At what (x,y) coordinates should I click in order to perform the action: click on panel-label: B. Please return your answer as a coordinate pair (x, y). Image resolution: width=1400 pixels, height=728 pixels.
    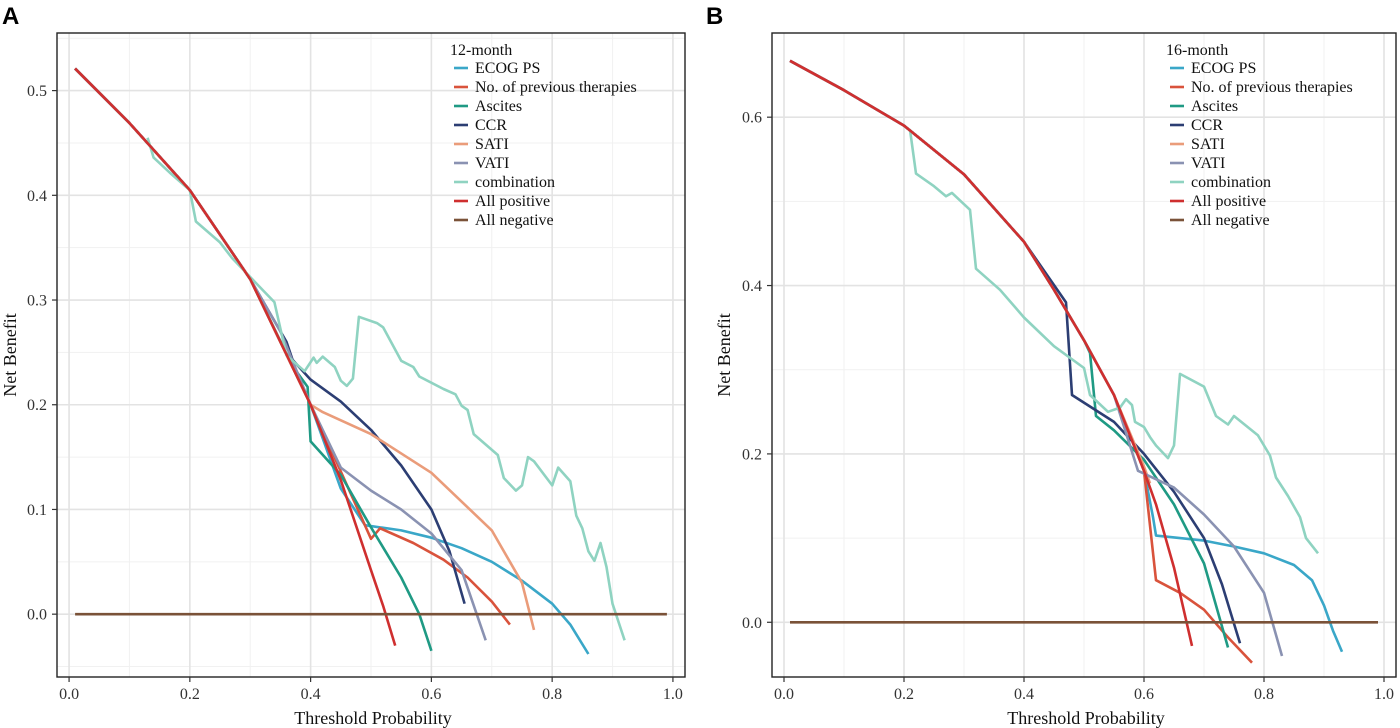
    Looking at the image, I should click on (714, 16).